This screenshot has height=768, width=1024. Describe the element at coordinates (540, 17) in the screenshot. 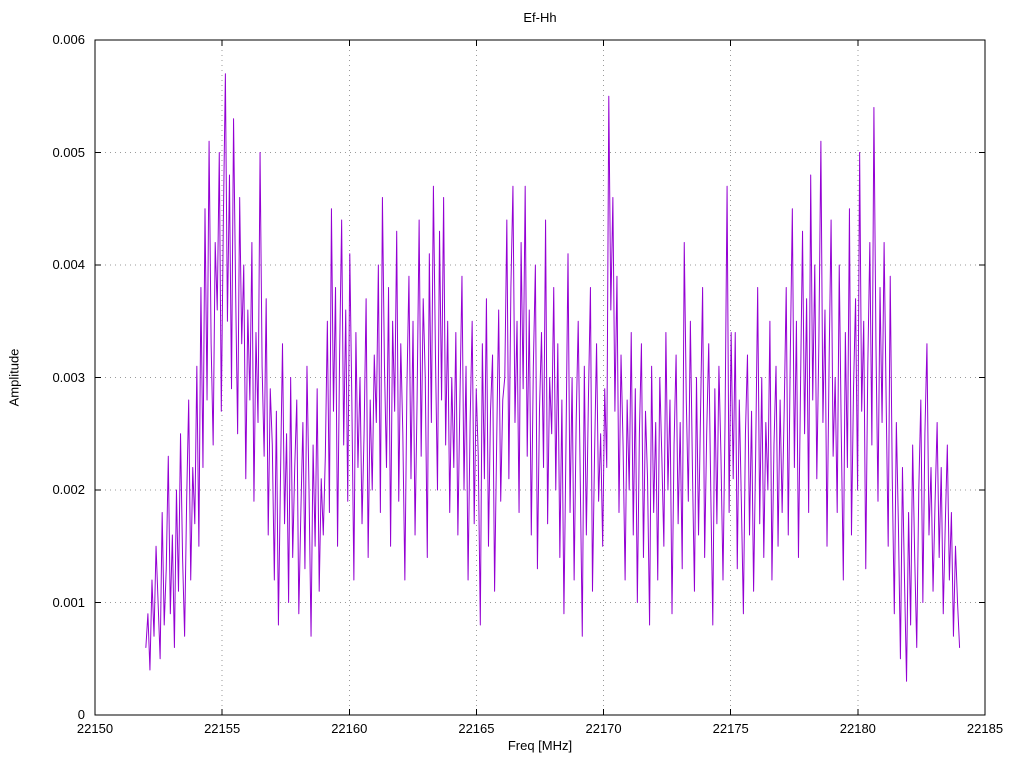

I see `chart-title: Ef-Hh` at that location.